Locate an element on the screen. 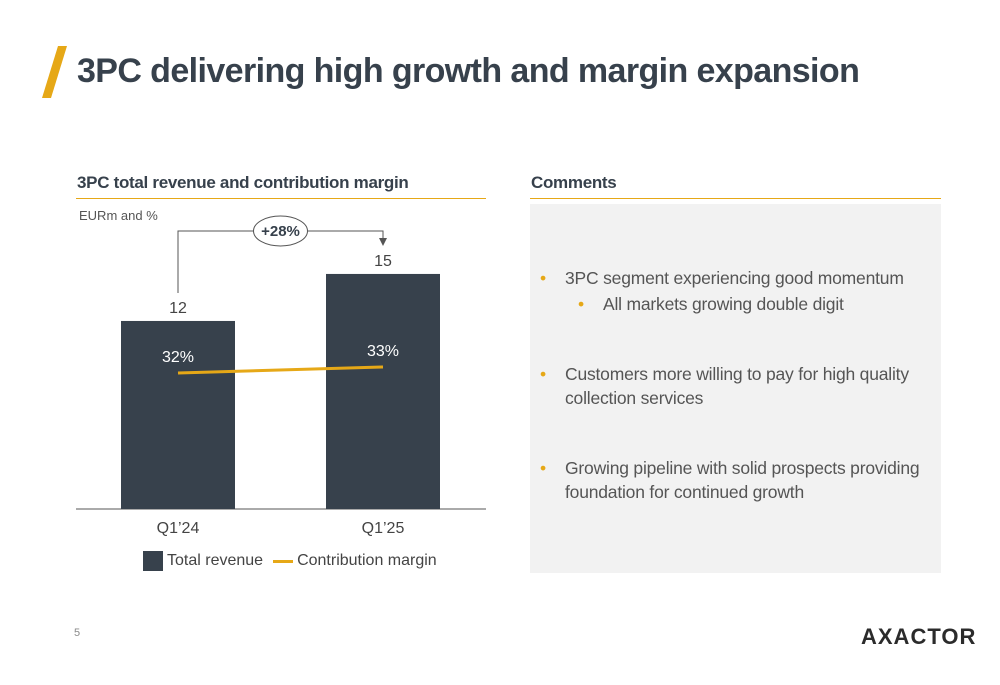 The width and height of the screenshot is (1000, 685). chart-legend: Total revenue Contribution margin is located at coordinates (290, 561).